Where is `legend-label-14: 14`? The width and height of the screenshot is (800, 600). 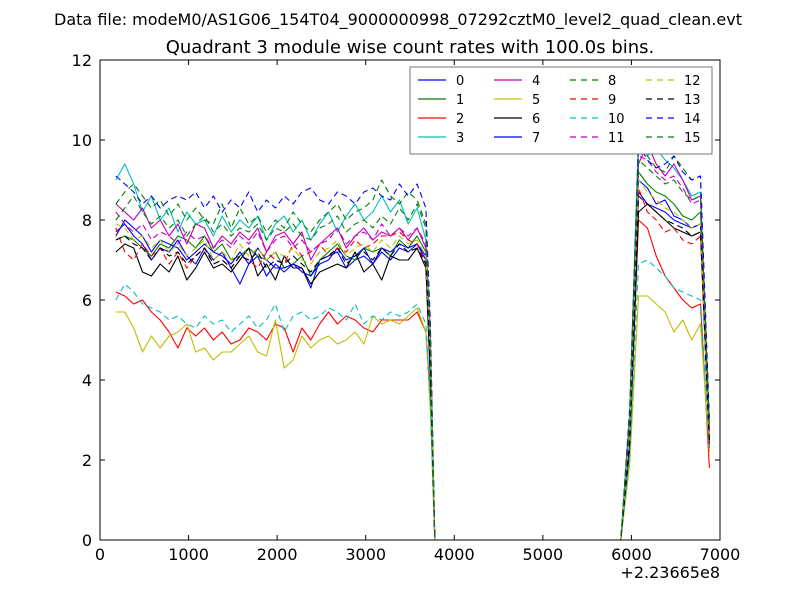 legend-label-14: 14 is located at coordinates (692, 119).